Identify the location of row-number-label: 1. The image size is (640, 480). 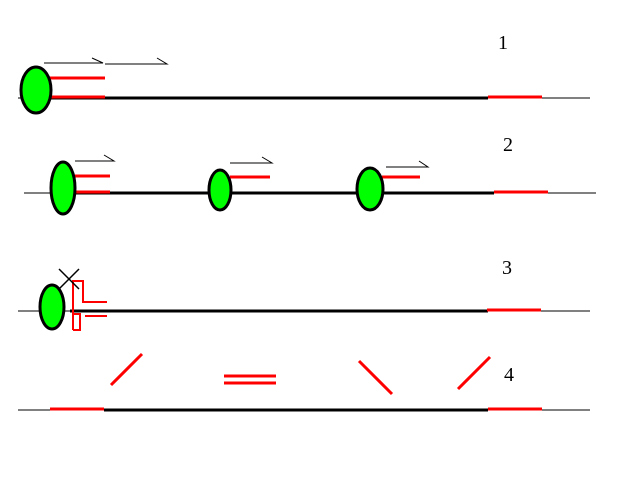
(503, 43).